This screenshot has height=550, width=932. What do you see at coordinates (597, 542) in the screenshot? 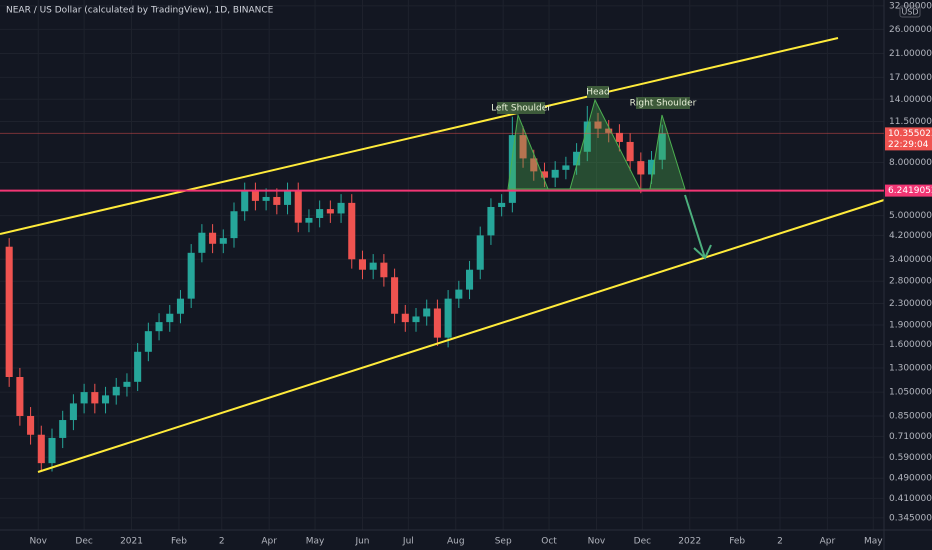
I see `x-tick-label: Nov` at bounding box center [597, 542].